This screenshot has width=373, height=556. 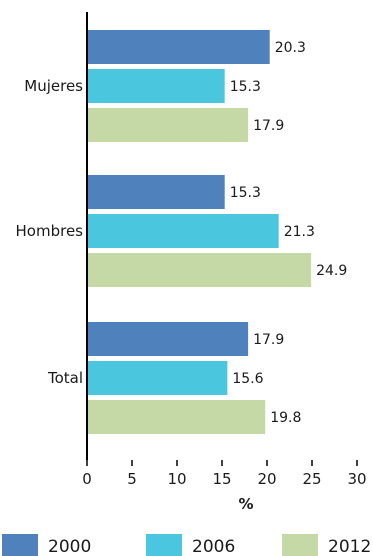 What do you see at coordinates (268, 340) in the screenshot?
I see `data-label-total-2000: 17.9` at bounding box center [268, 340].